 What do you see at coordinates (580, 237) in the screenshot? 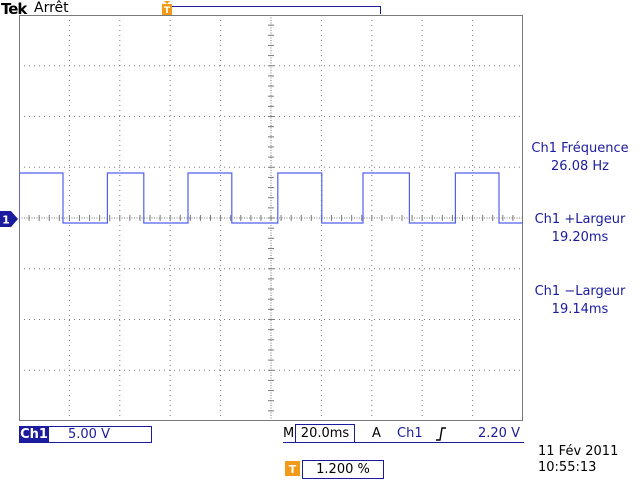
I see `measurement-value: 19.20ms` at bounding box center [580, 237].